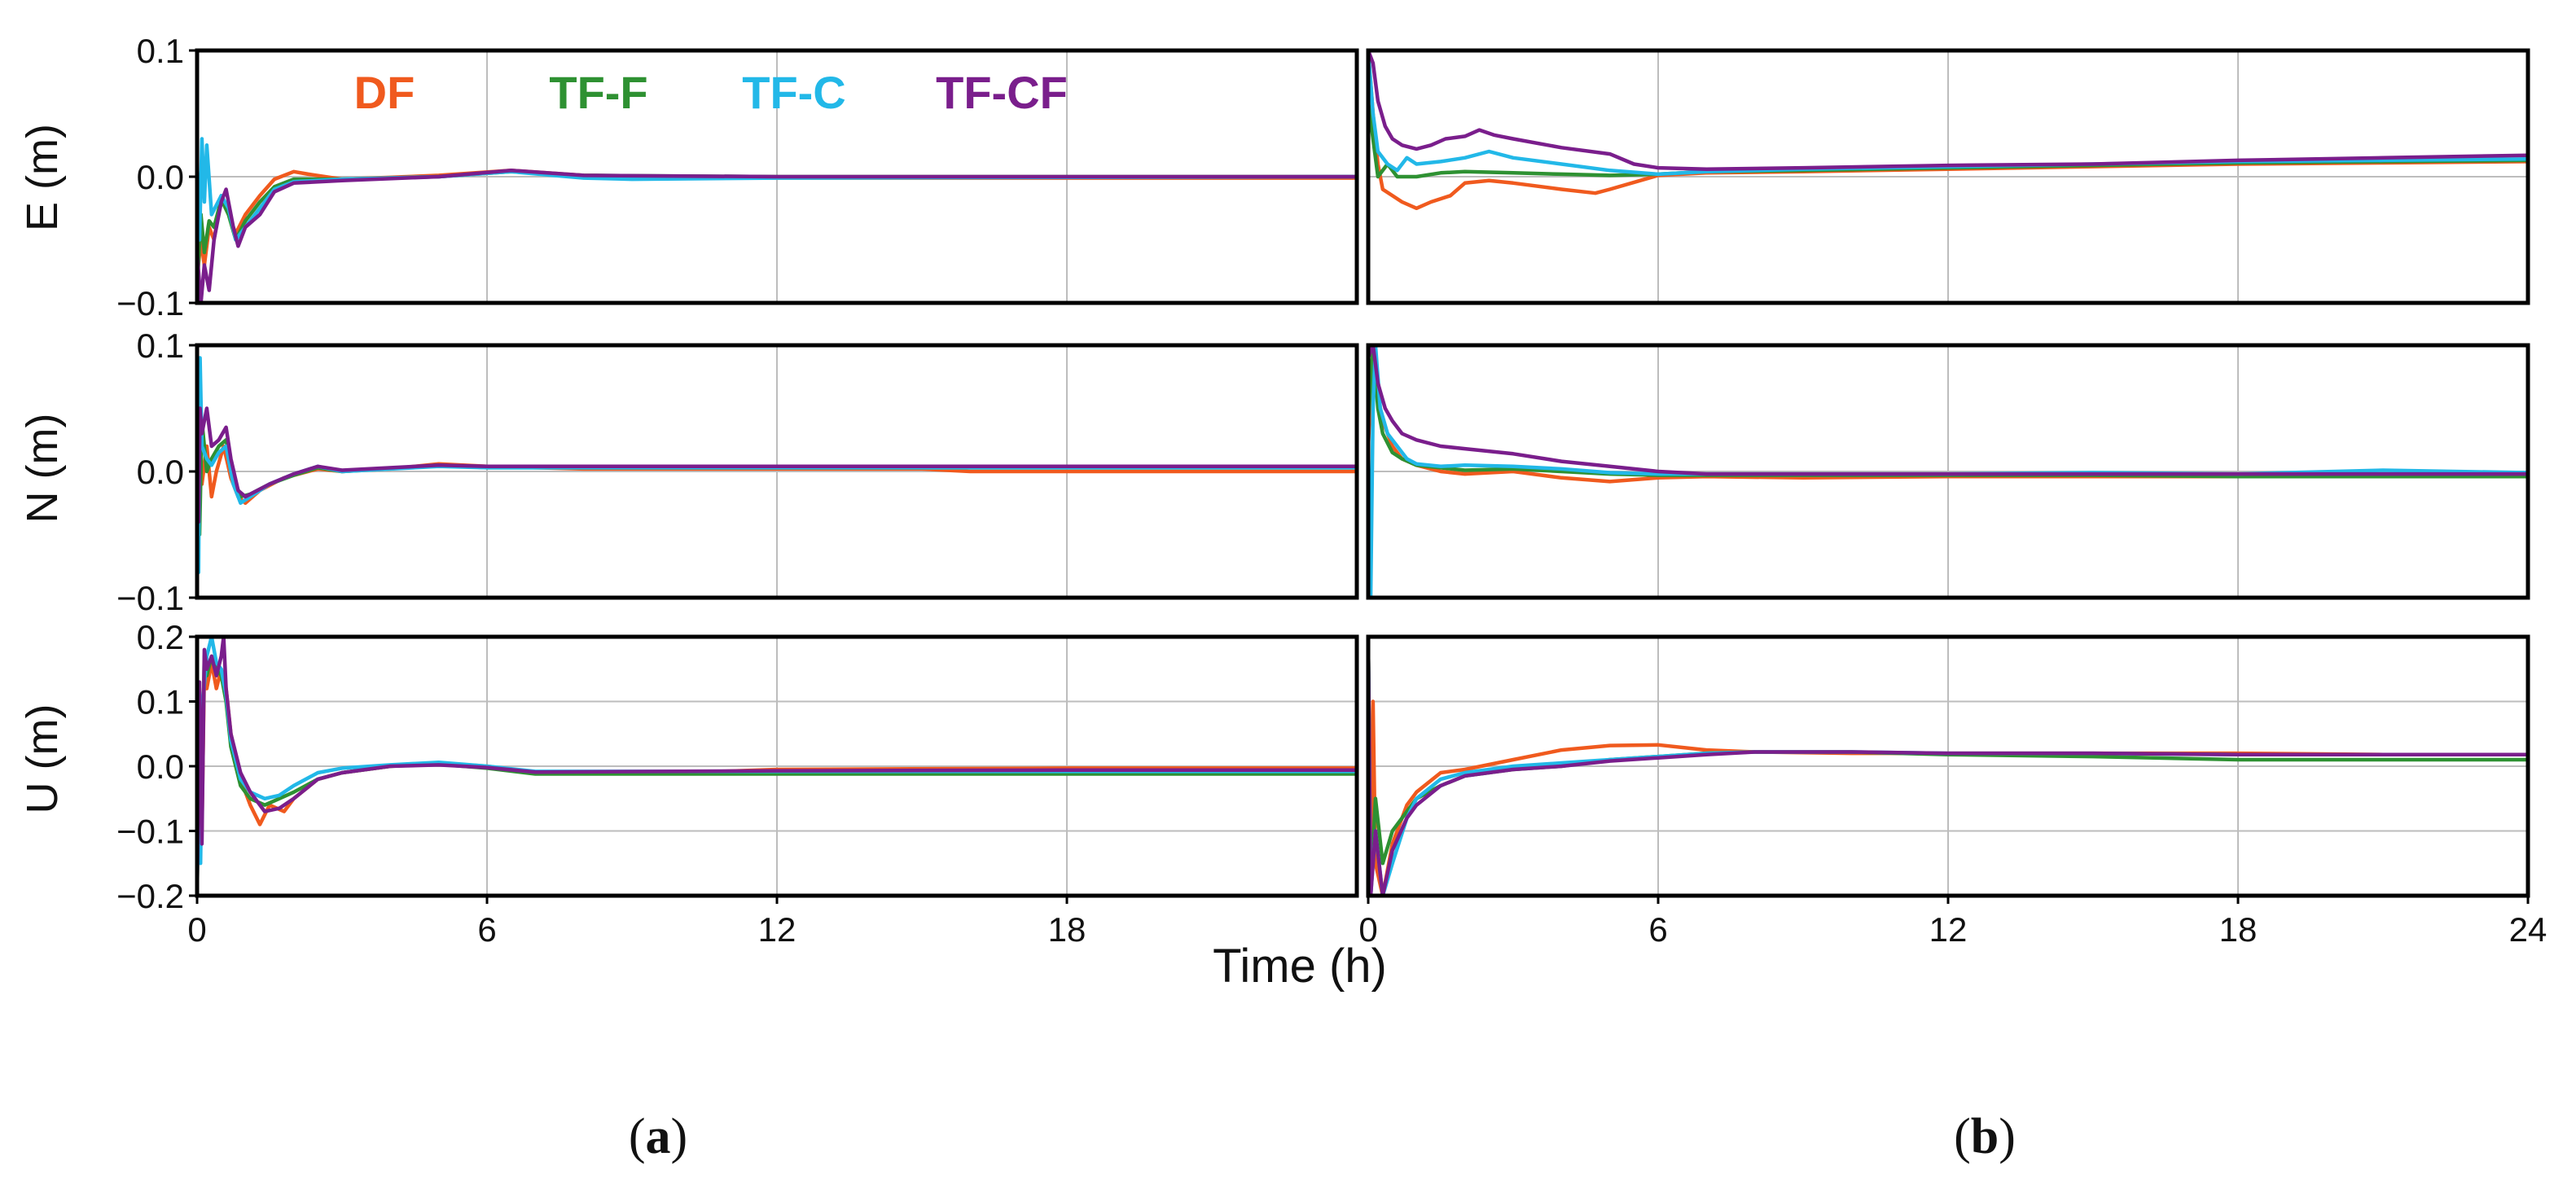  What do you see at coordinates (150, 303) in the screenshot?
I see `panel-a-E-ytick-label-2: −0.1` at bounding box center [150, 303].